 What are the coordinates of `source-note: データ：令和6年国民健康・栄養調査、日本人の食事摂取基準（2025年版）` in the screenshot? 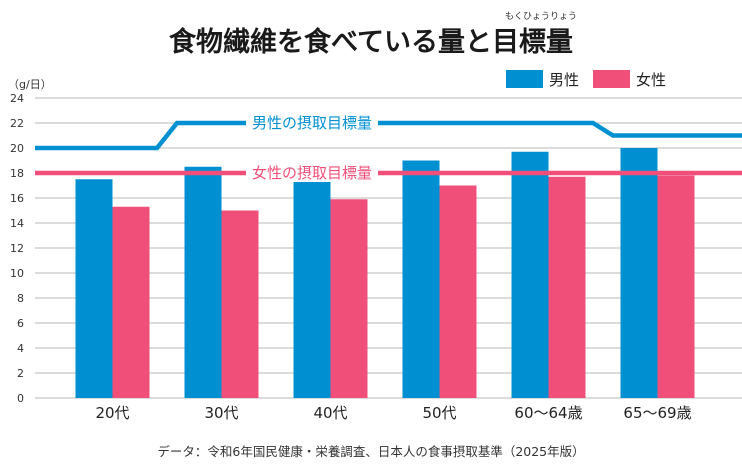 It's located at (370, 451).